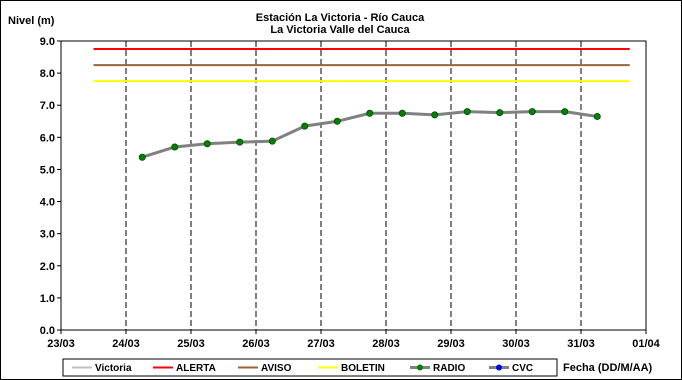  What do you see at coordinates (608, 368) in the screenshot?
I see `x-axis-label: Fecha (DD/M/AA)` at bounding box center [608, 368].